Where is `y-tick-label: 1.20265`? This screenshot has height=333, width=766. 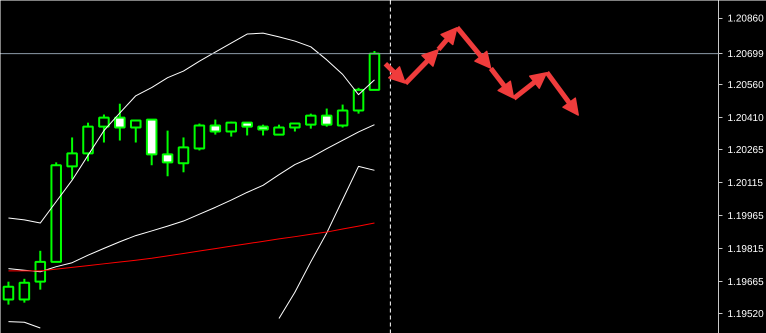
y-tick-label: 1.20265 is located at coordinates (746, 150).